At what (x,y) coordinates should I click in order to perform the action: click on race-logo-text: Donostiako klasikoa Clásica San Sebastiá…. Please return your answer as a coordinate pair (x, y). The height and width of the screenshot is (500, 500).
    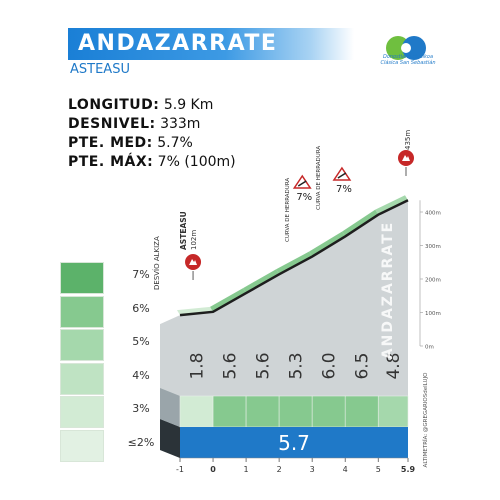
    Looking at the image, I should click on (408, 60).